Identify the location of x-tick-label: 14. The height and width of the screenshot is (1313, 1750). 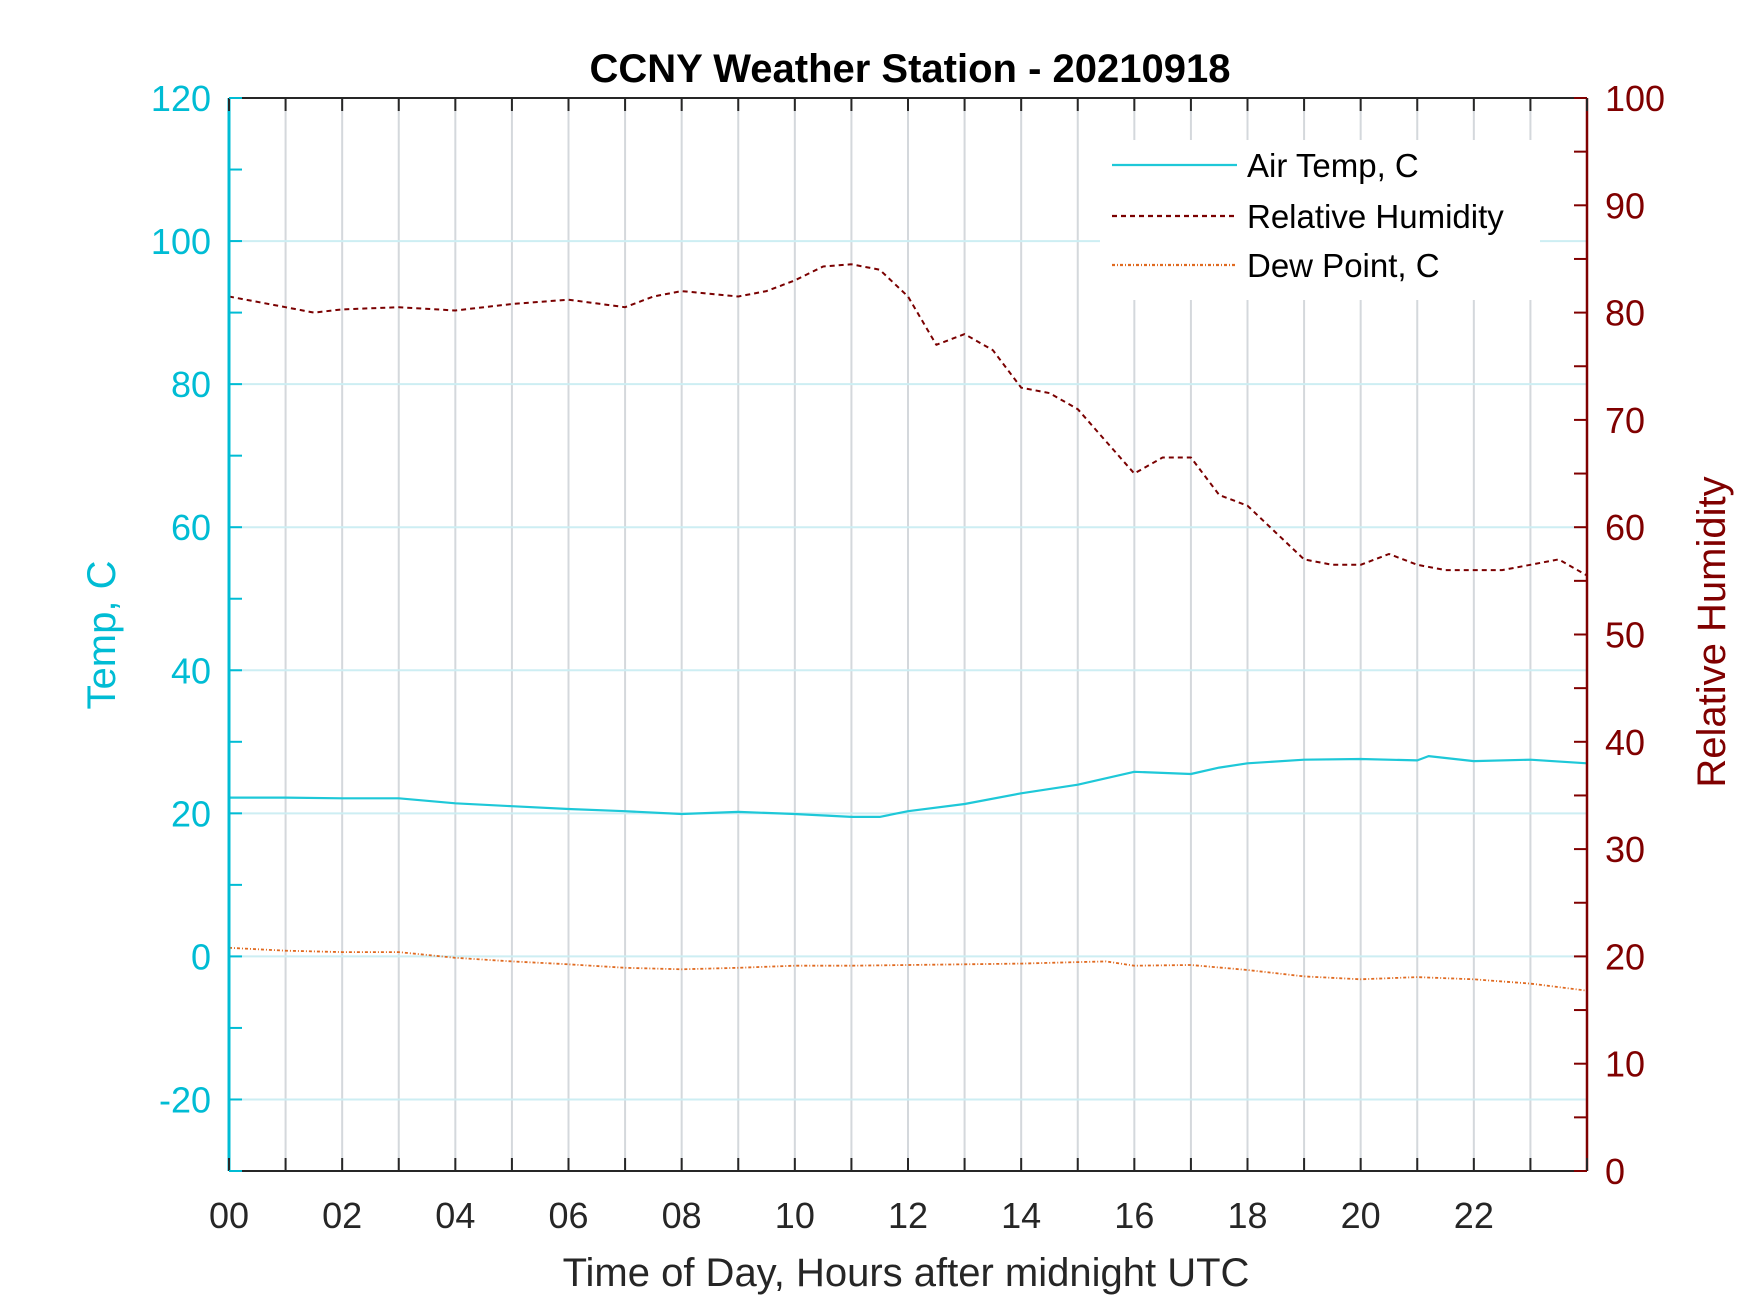
(1021, 1215).